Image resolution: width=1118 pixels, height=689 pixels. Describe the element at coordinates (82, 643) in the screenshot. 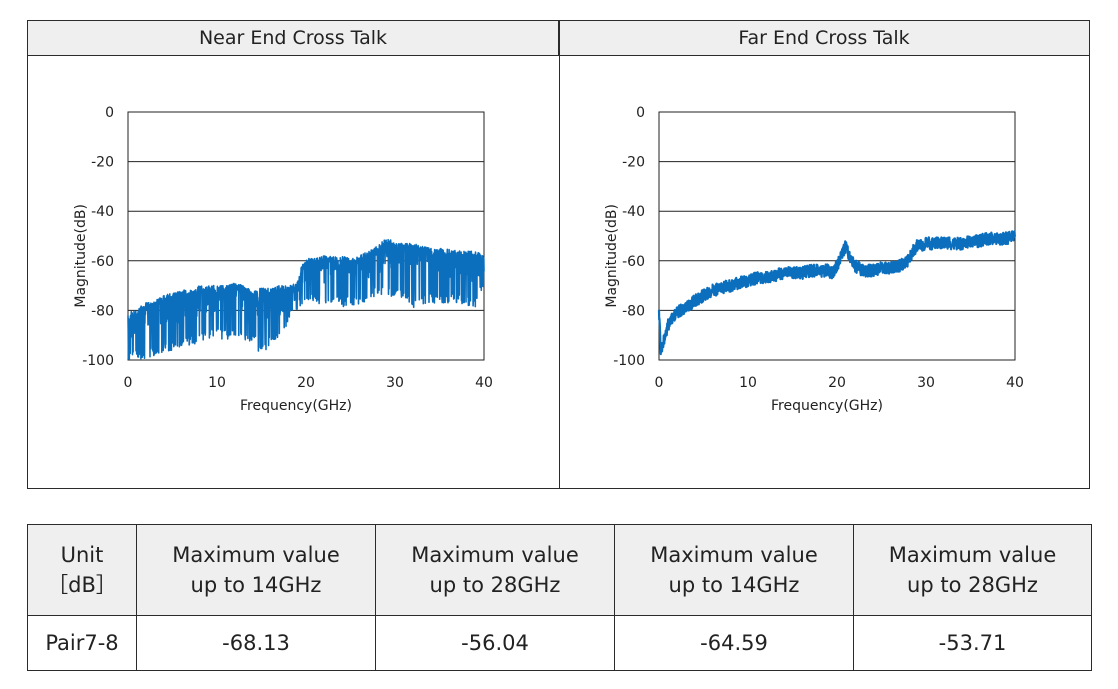

I see `row-label: Pair7-8` at that location.